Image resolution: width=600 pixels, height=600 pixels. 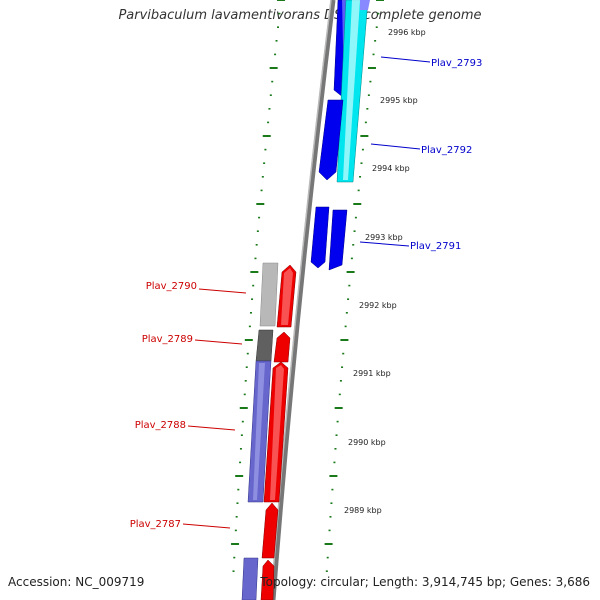 I want to click on gene-rna-bottom, so click(x=250, y=578).